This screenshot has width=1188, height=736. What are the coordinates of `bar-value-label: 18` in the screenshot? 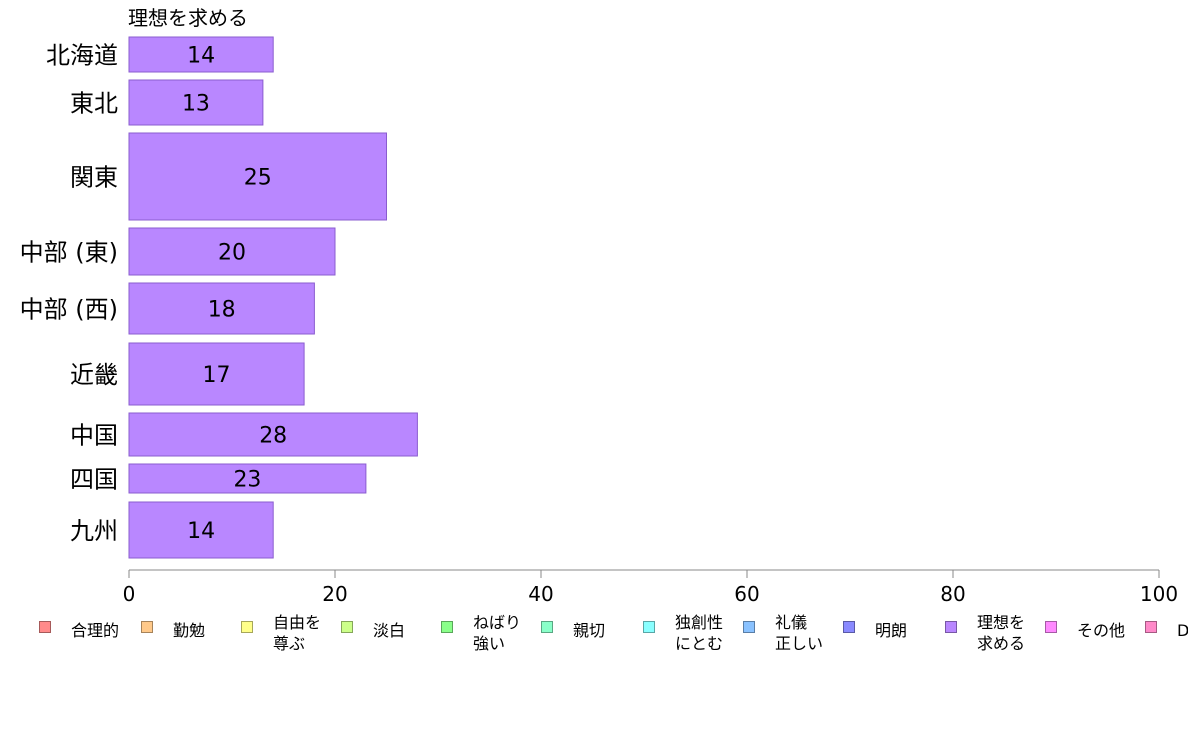 It's located at (222, 310).